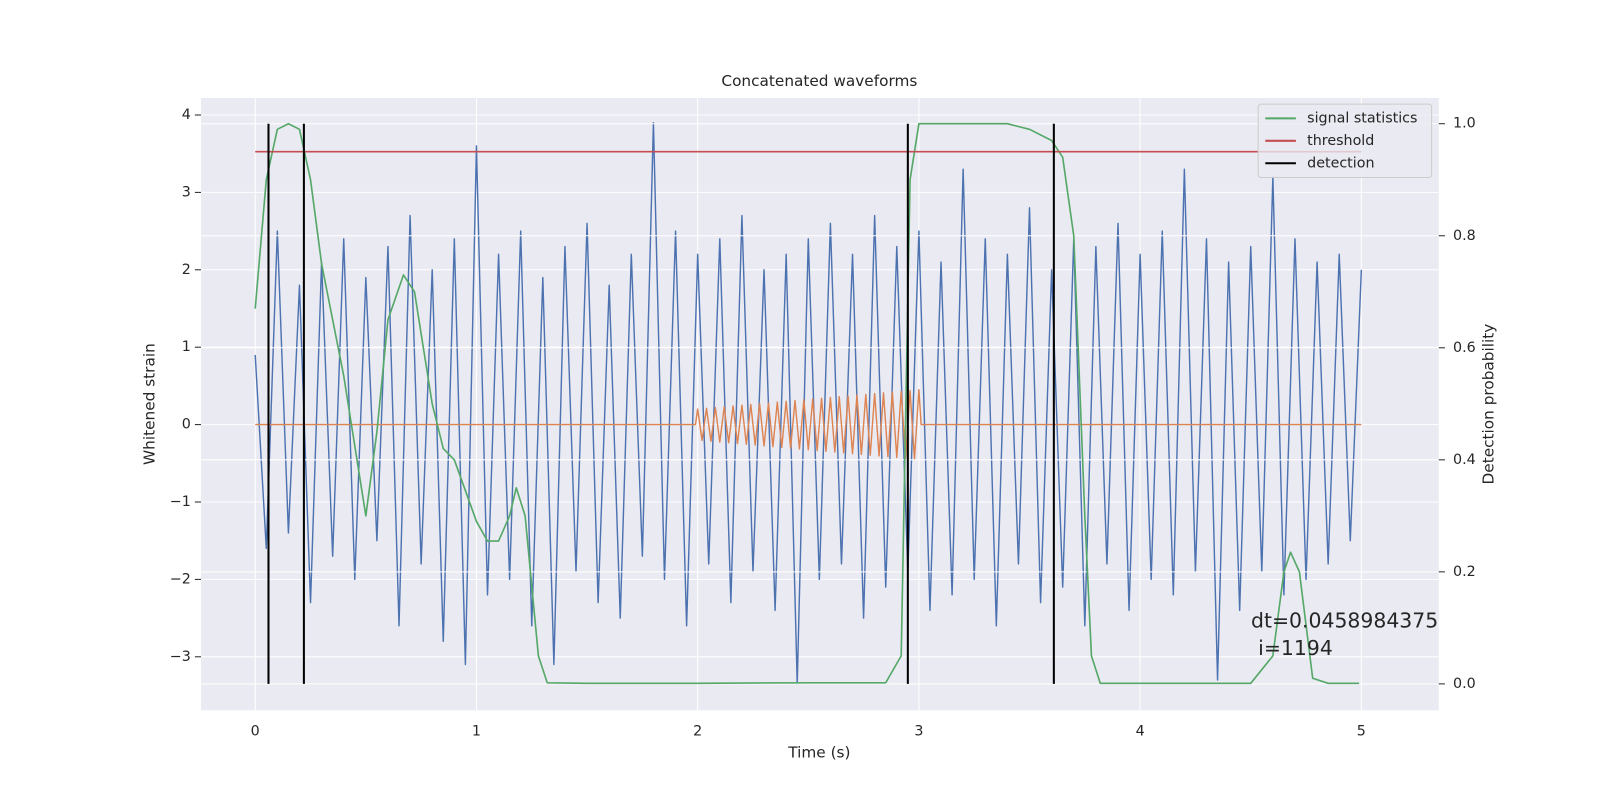 Image resolution: width=1600 pixels, height=804 pixels. I want to click on x-tick-label: 3, so click(918, 732).